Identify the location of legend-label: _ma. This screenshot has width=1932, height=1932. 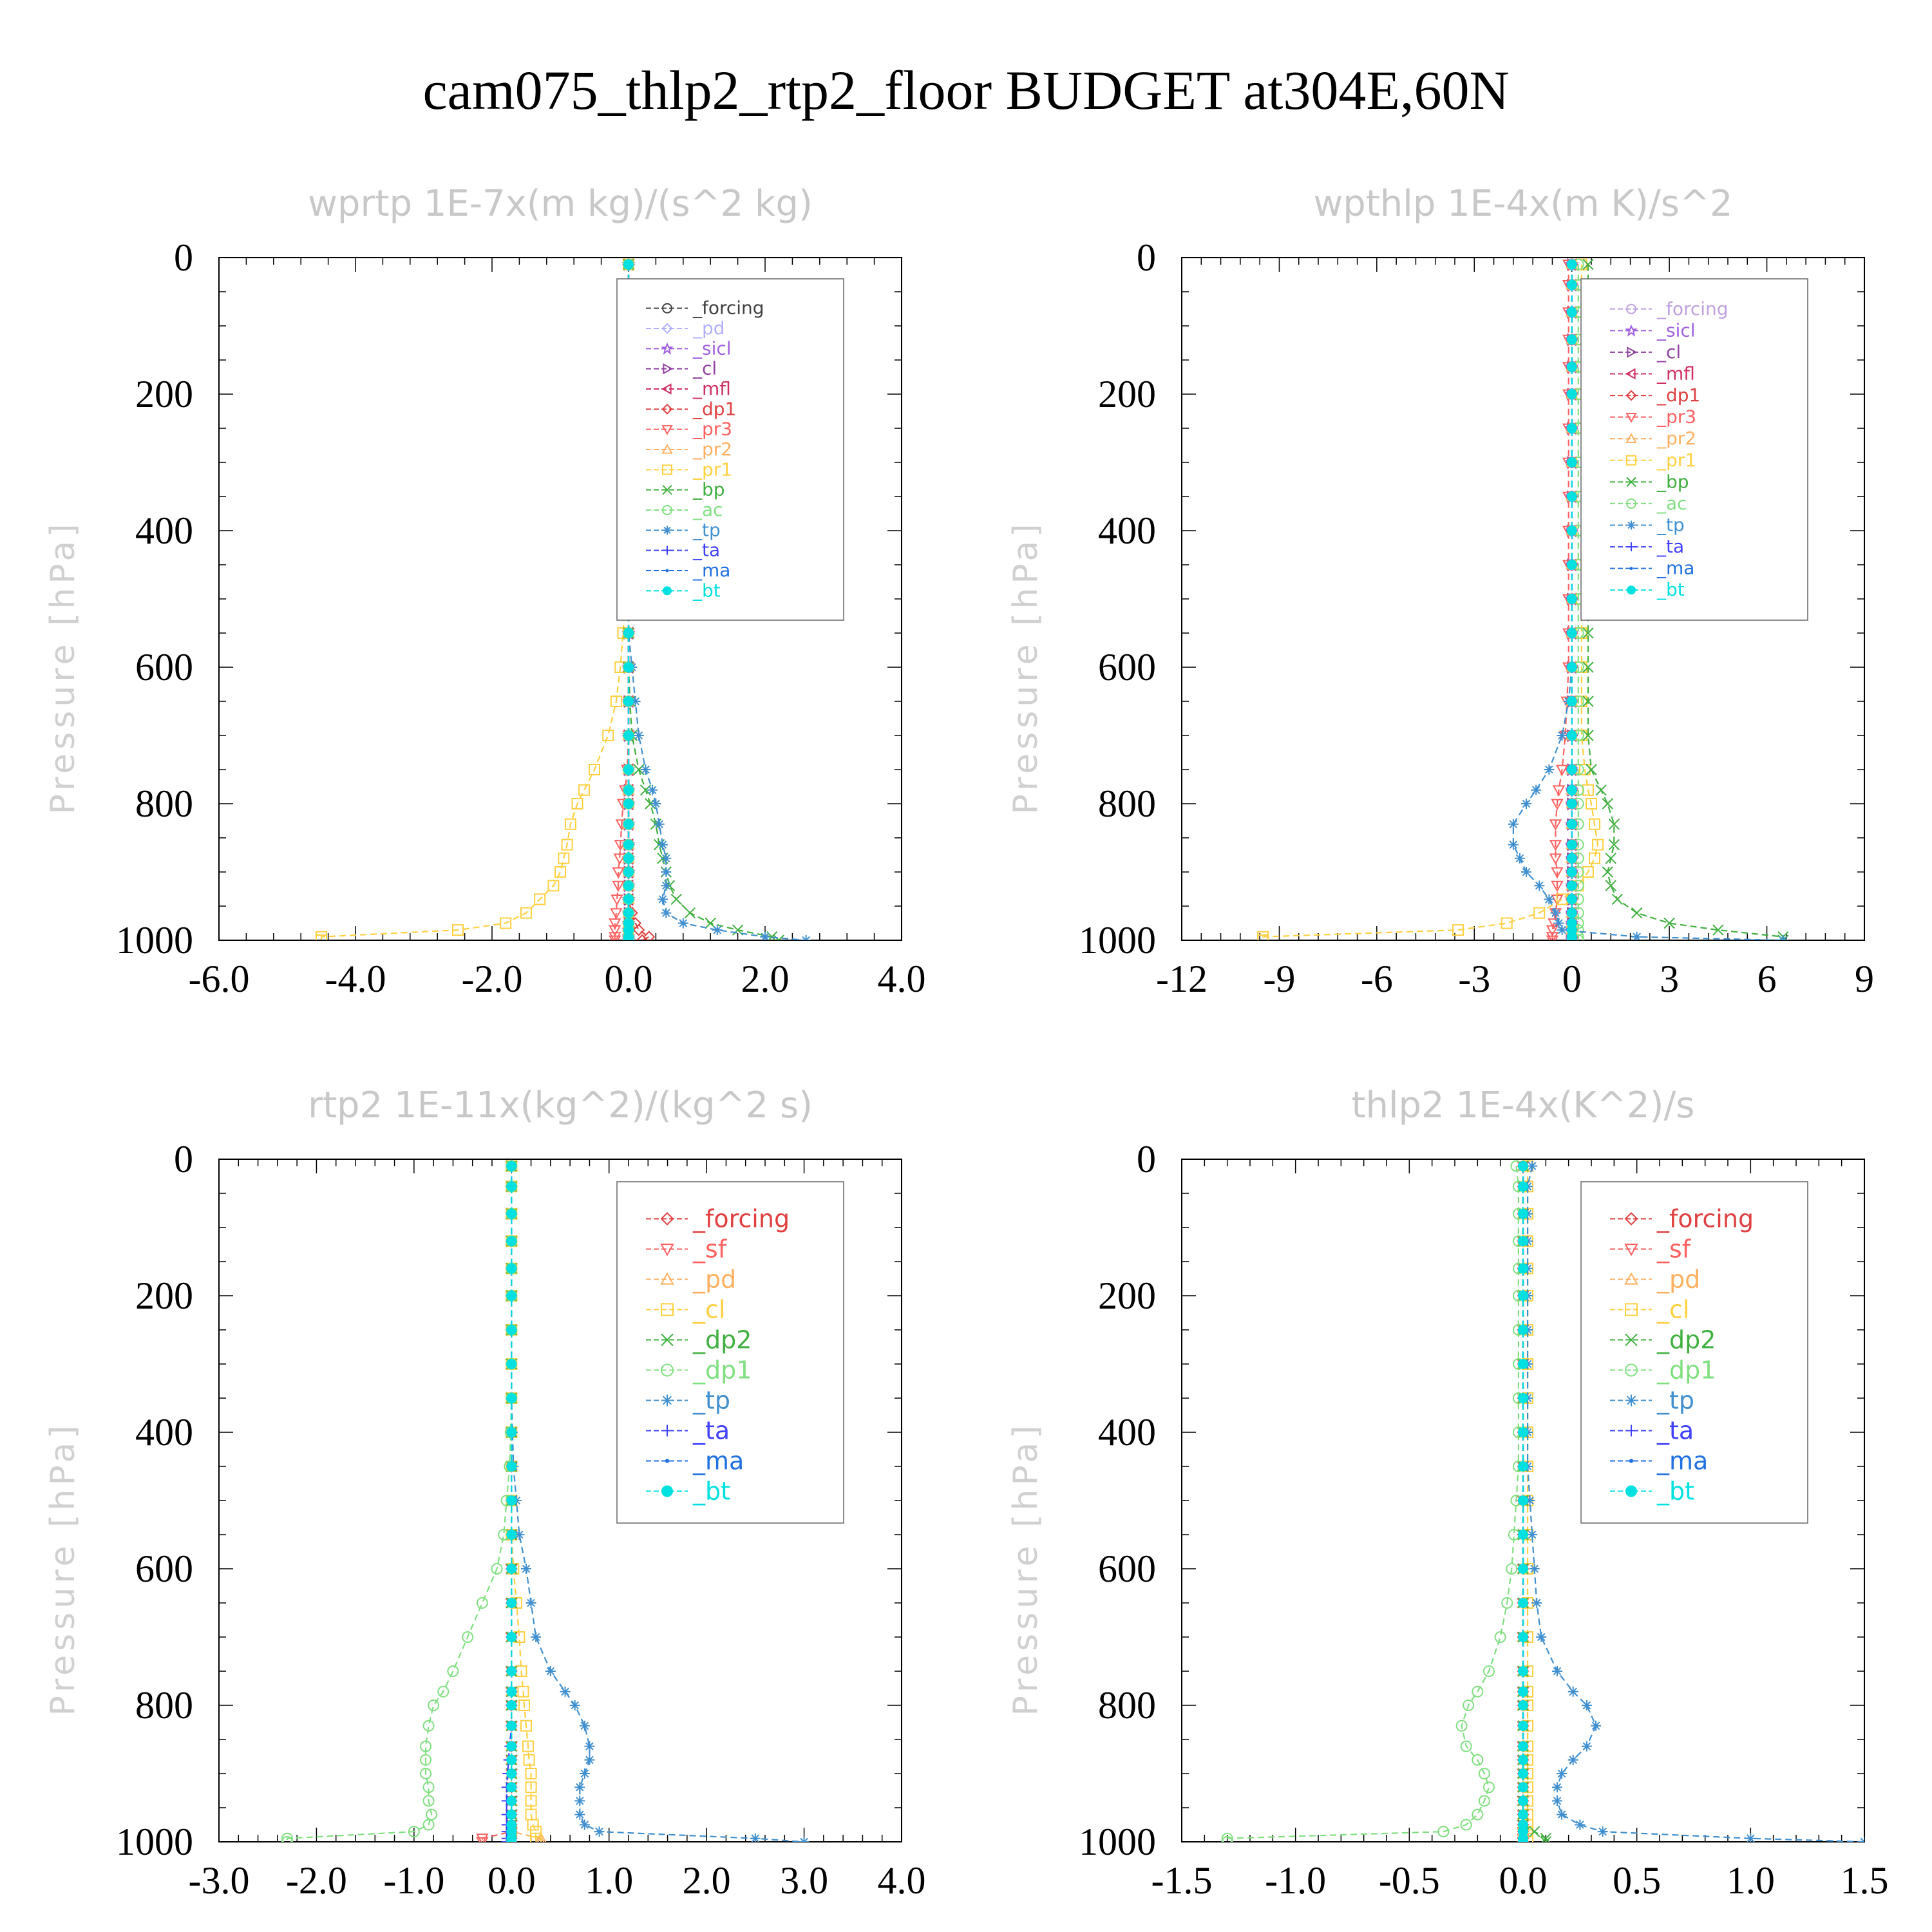
(711, 570).